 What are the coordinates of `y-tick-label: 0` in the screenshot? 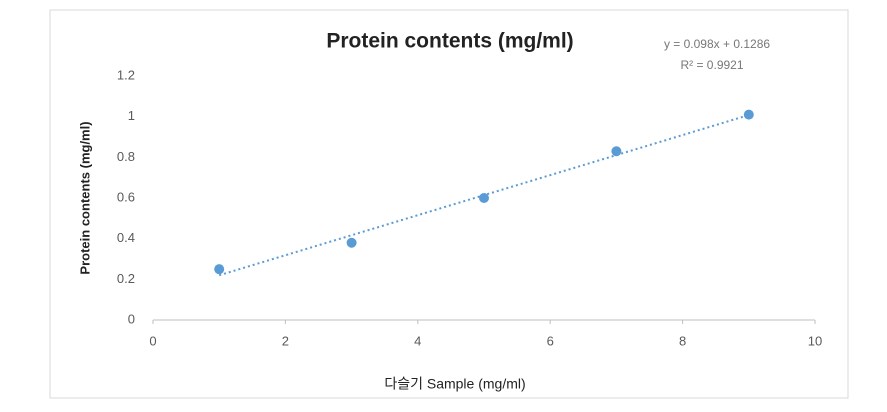 It's located at (131, 318).